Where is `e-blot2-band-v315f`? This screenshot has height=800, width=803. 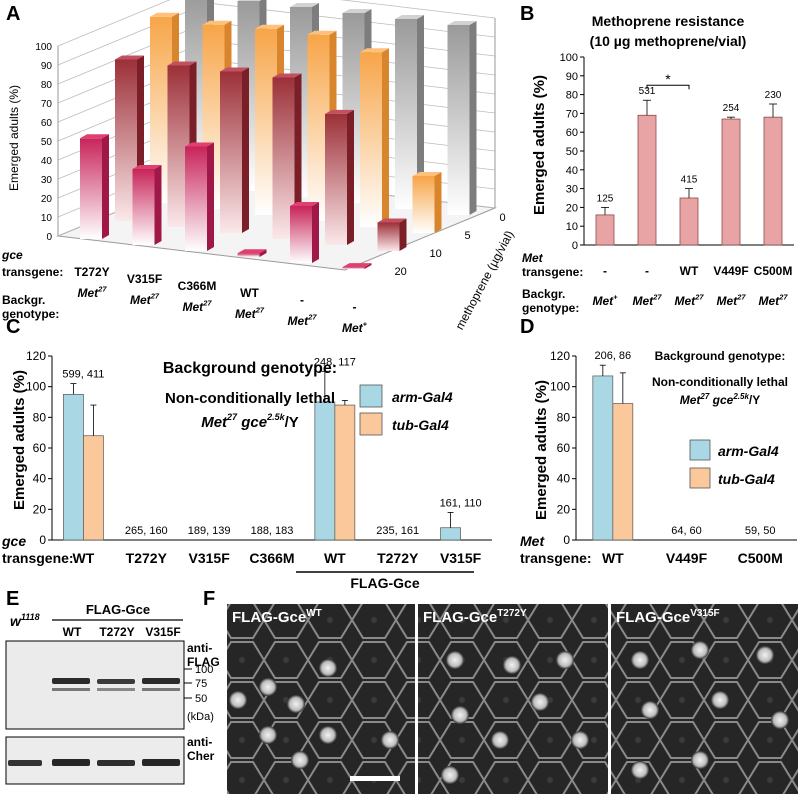 e-blot2-band-v315f is located at coordinates (161, 762).